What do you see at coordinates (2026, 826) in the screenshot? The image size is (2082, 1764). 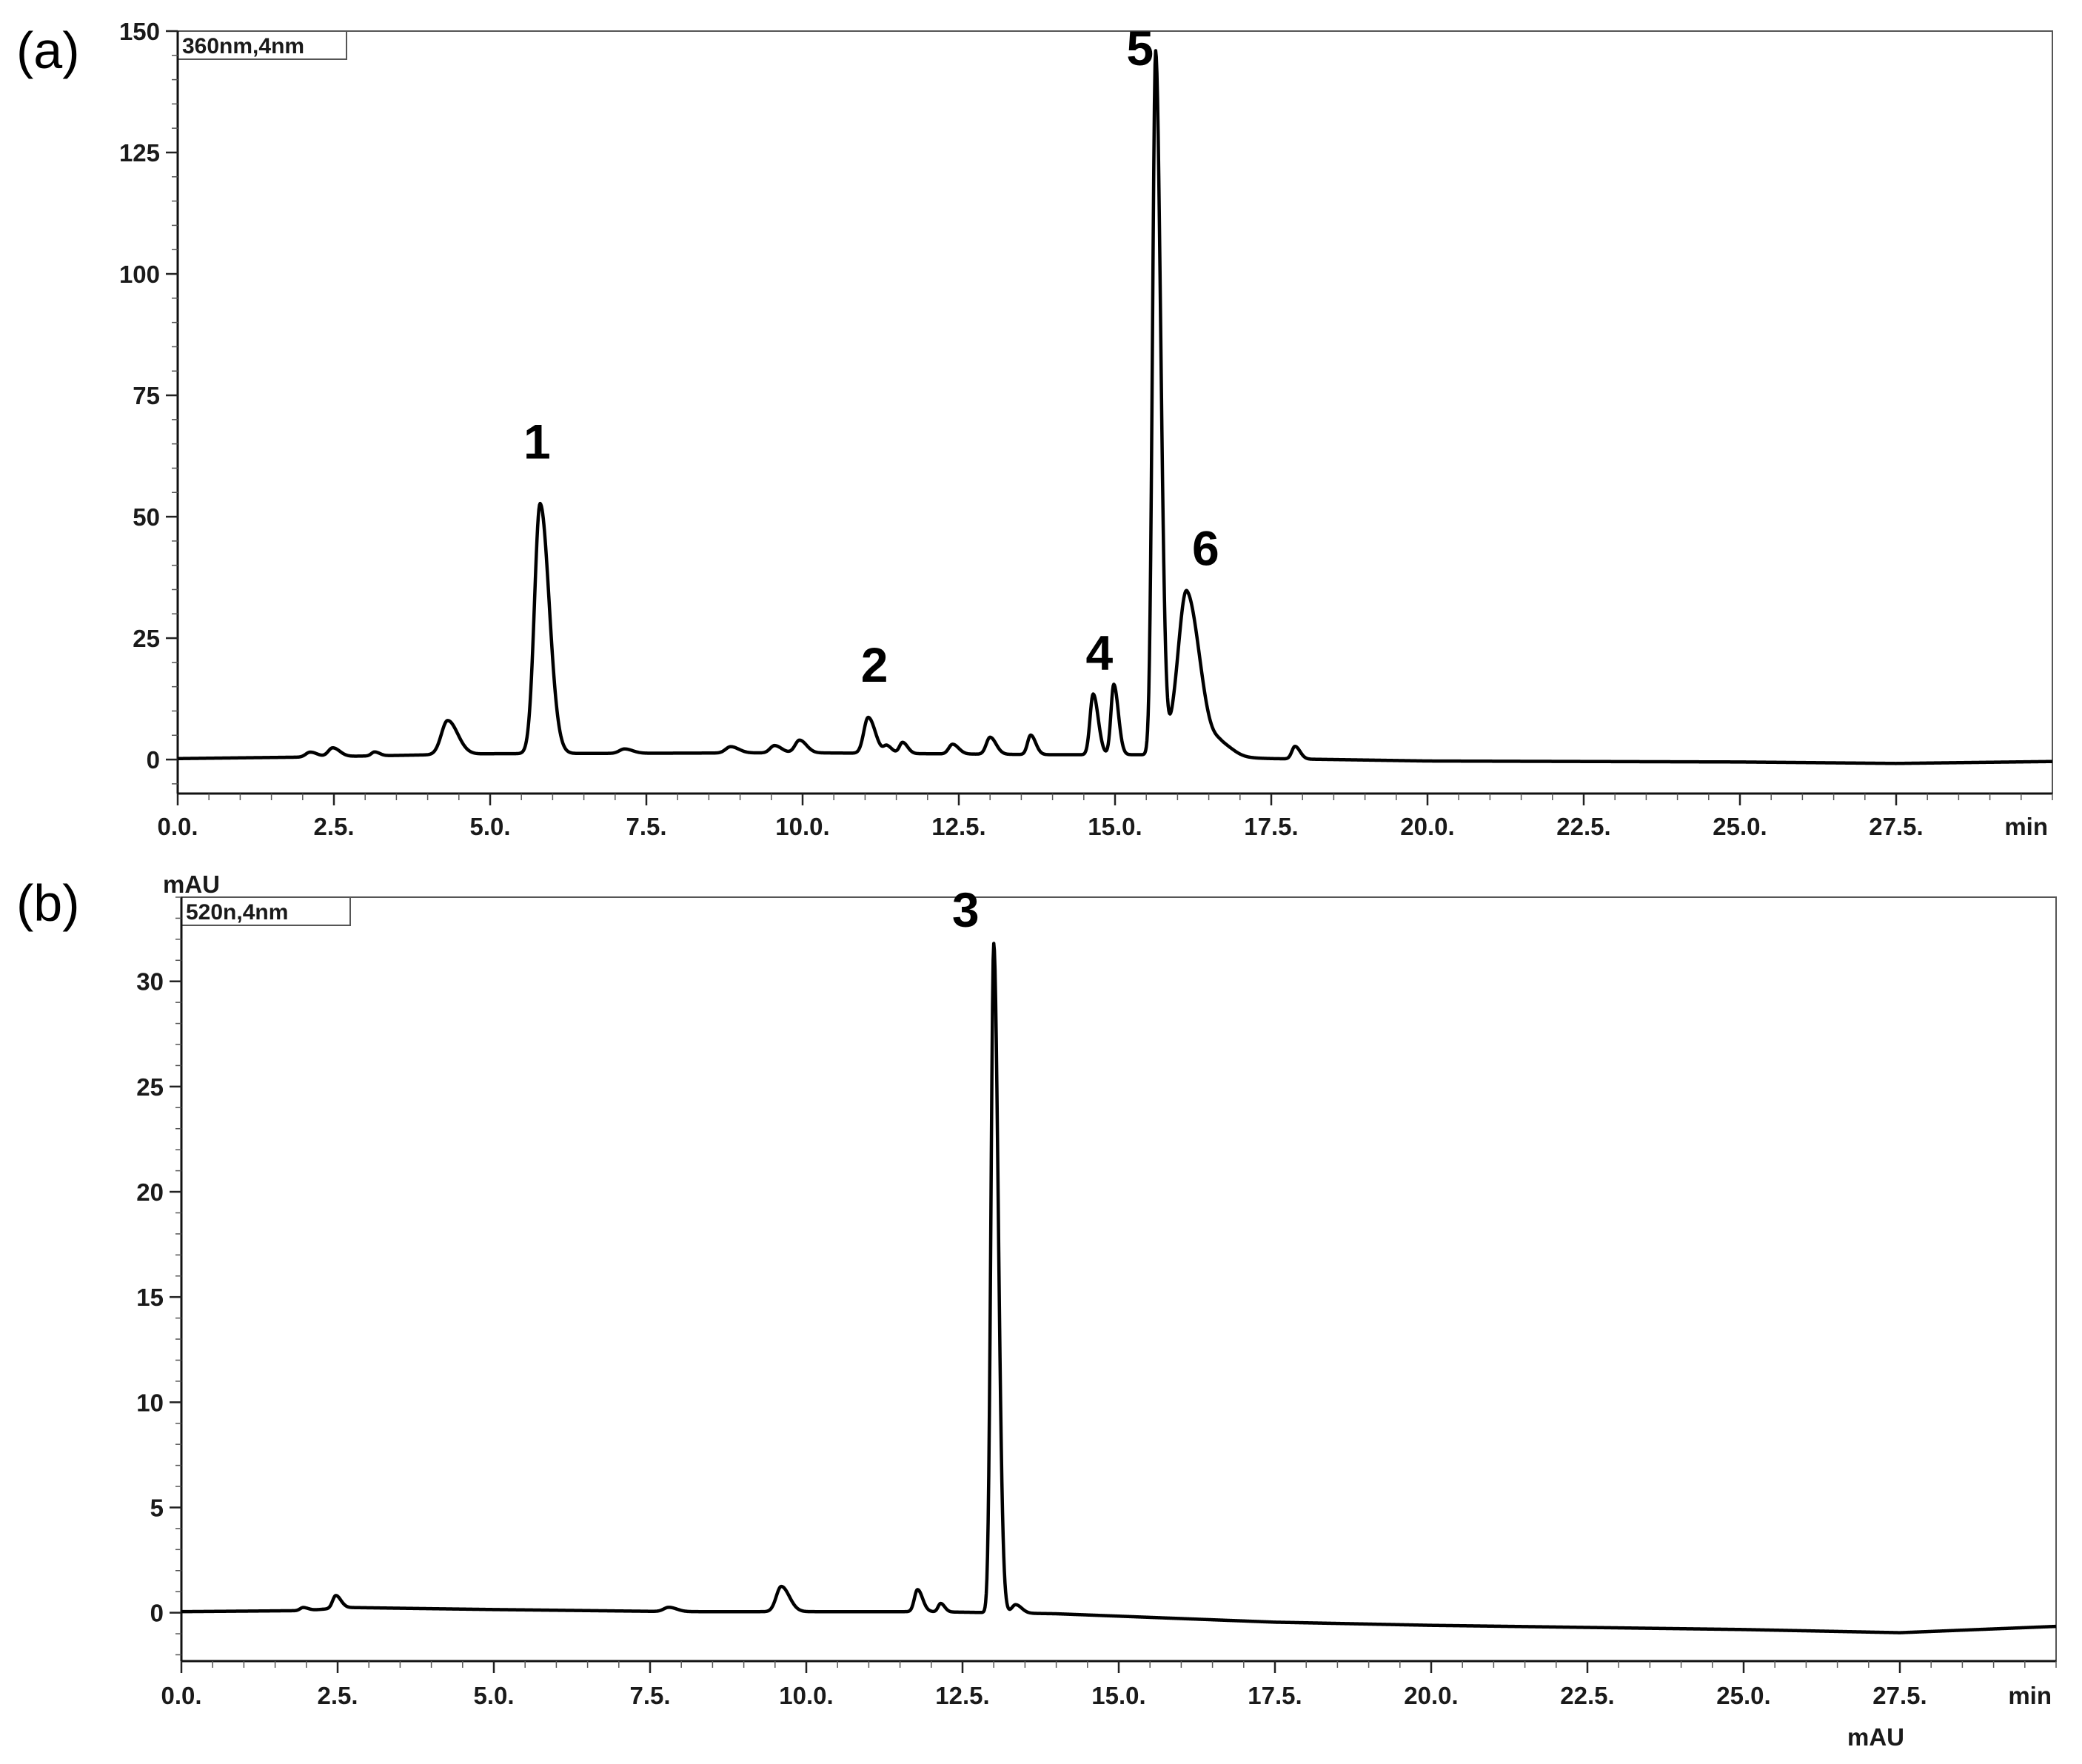 I see `panel-a-x-unit-label: min` at bounding box center [2026, 826].